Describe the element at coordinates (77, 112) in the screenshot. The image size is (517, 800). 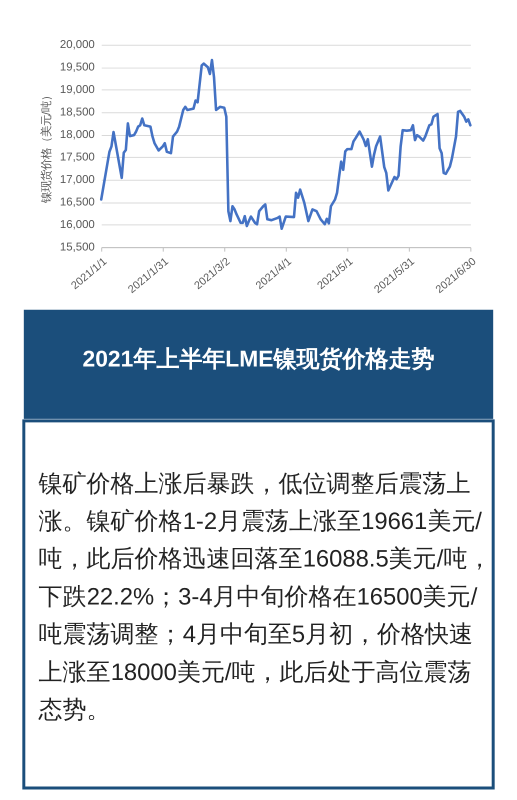
I see `y-tick-label: 18,500` at that location.